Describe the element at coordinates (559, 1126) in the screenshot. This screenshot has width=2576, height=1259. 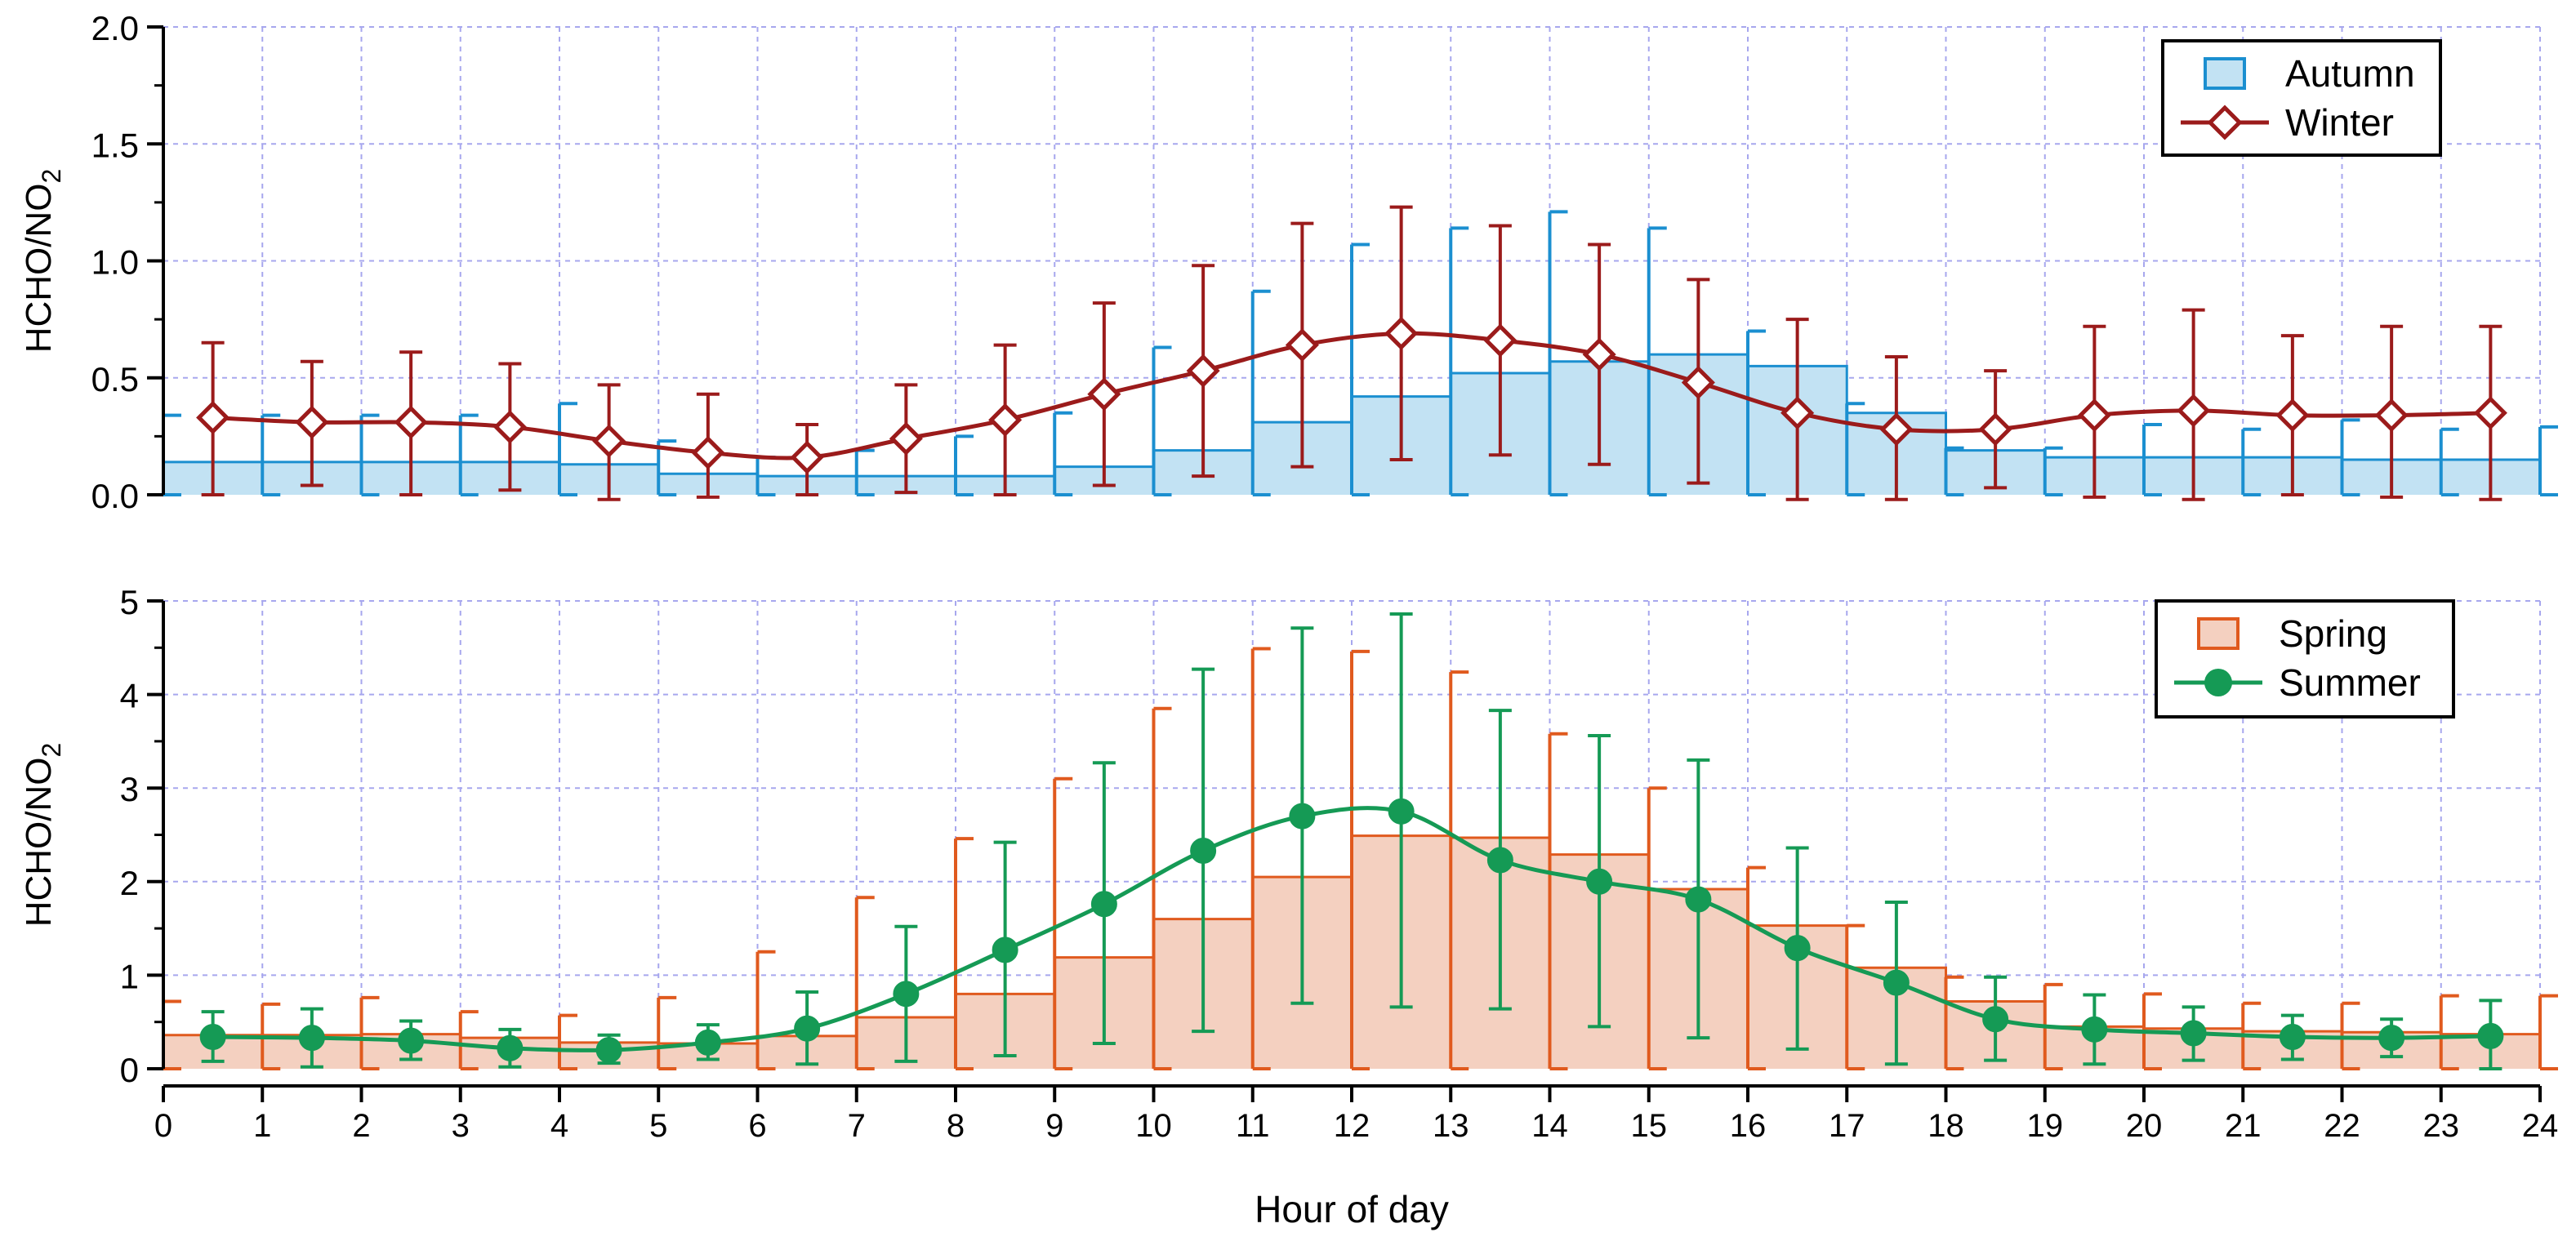
I see `x-tick-label: 4` at that location.